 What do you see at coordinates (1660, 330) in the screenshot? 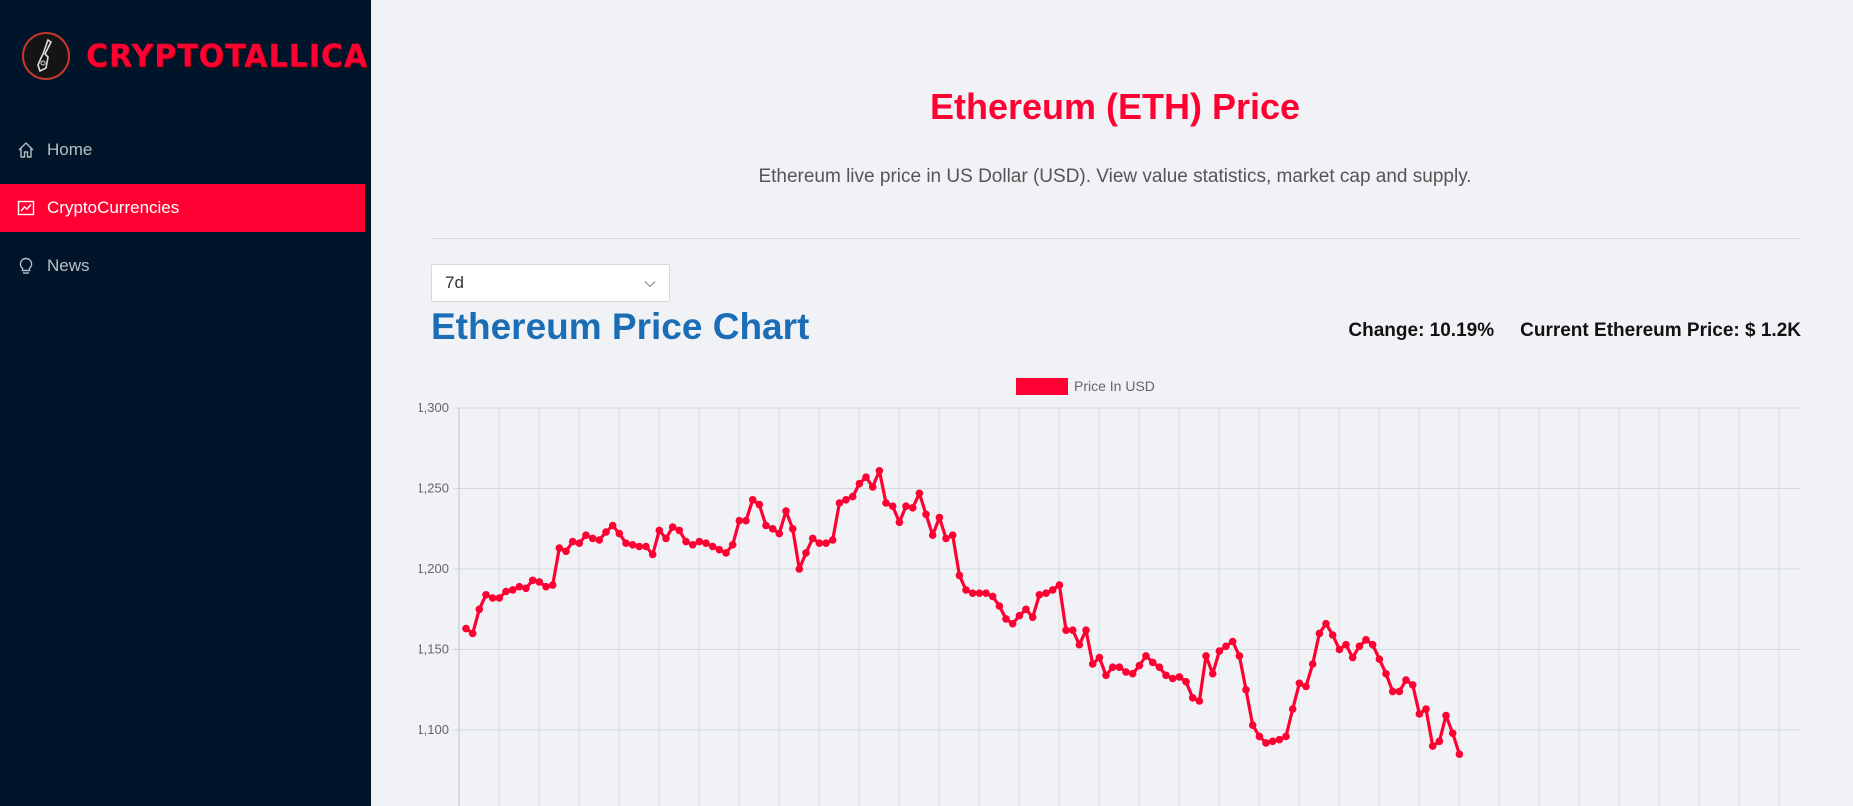
I see `current-price: Current Ethereum Price: $ 1.2K` at bounding box center [1660, 330].